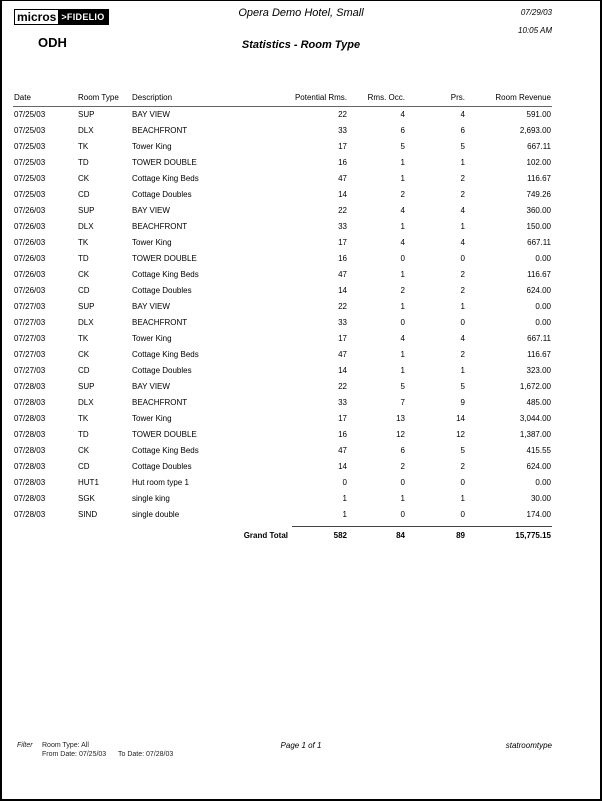  I want to click on cell-room-type: TD, so click(83, 434).